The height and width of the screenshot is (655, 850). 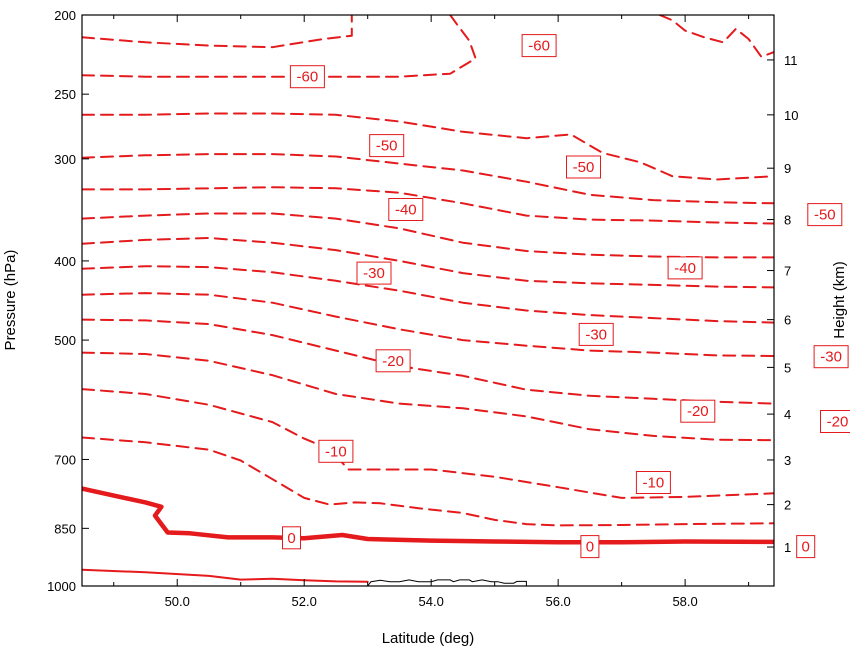 I want to click on y-tick-label-right: 10, so click(x=791, y=115).